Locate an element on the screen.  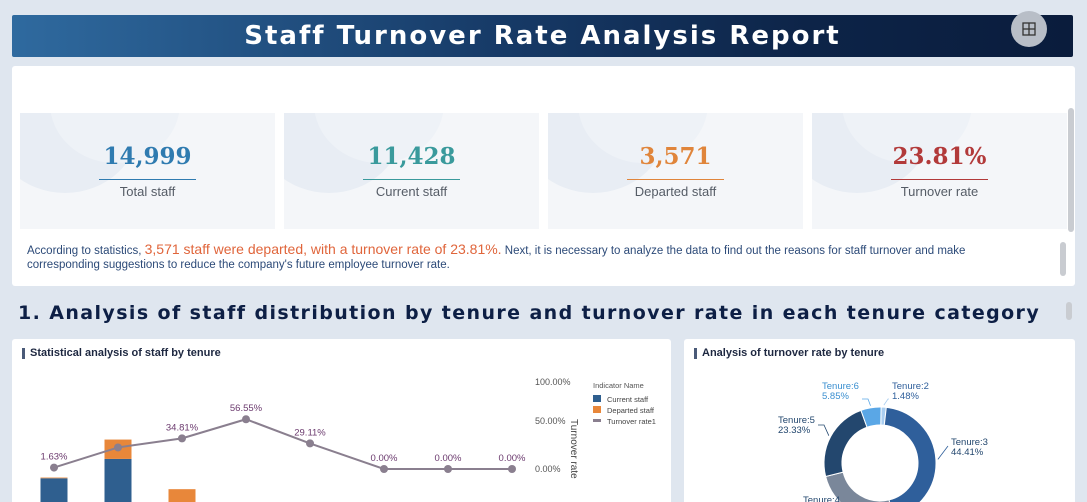
kpi-label: Departed staff is located at coordinates (675, 191).